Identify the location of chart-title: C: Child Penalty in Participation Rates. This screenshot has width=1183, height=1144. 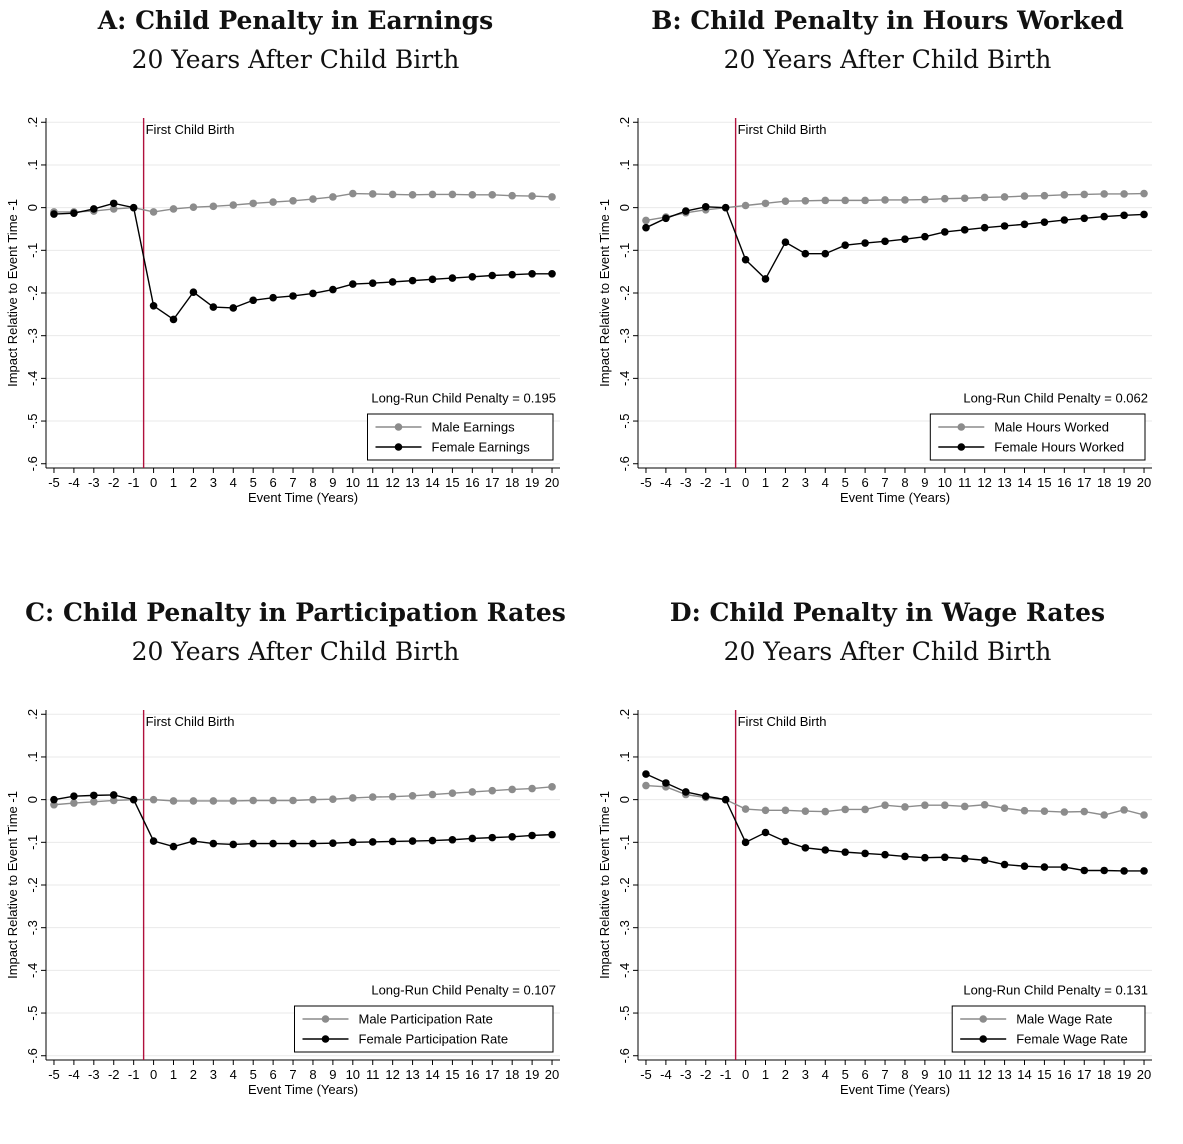
(295, 612).